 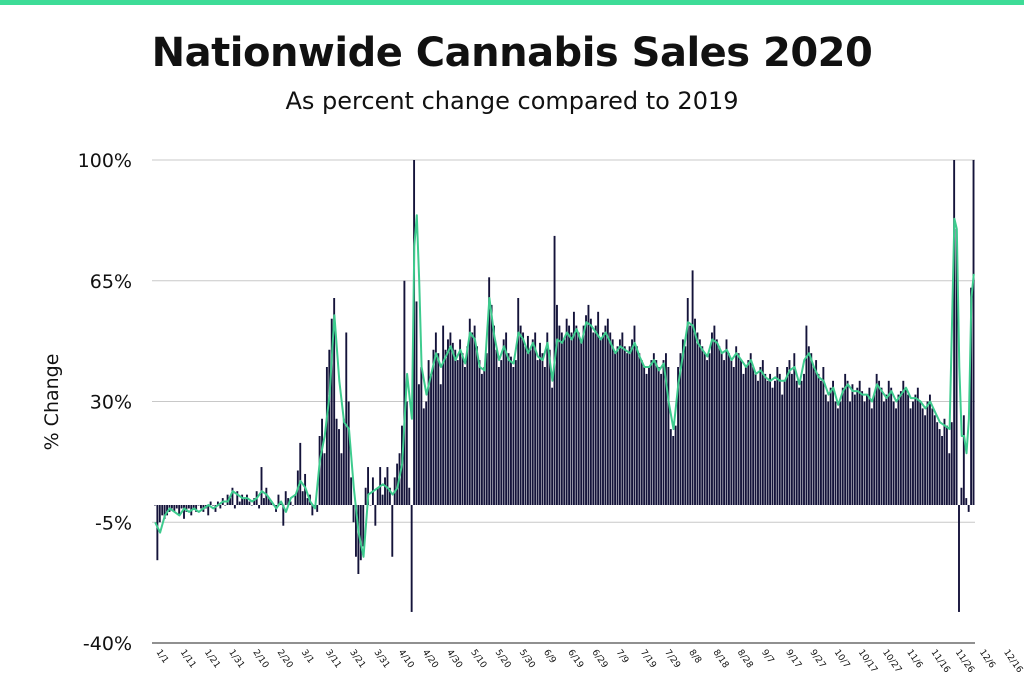 What do you see at coordinates (357, 659) in the screenshot?
I see `x-tick-label: 3/21` at bounding box center [357, 659].